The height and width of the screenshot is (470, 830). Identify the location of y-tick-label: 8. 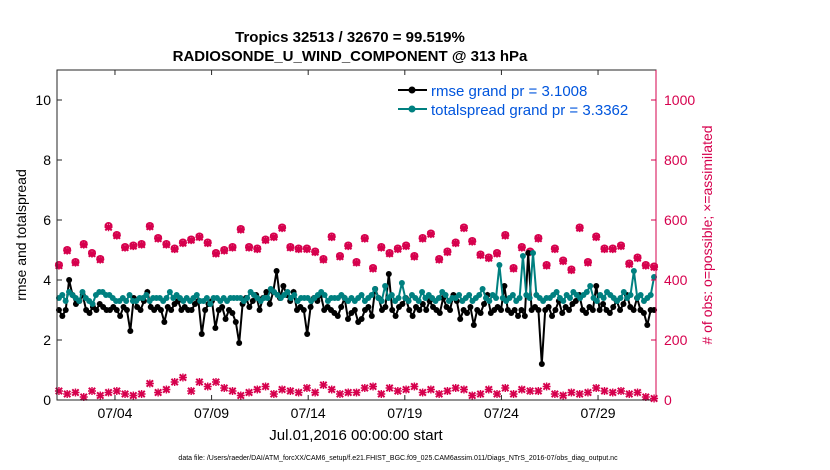
(47, 160).